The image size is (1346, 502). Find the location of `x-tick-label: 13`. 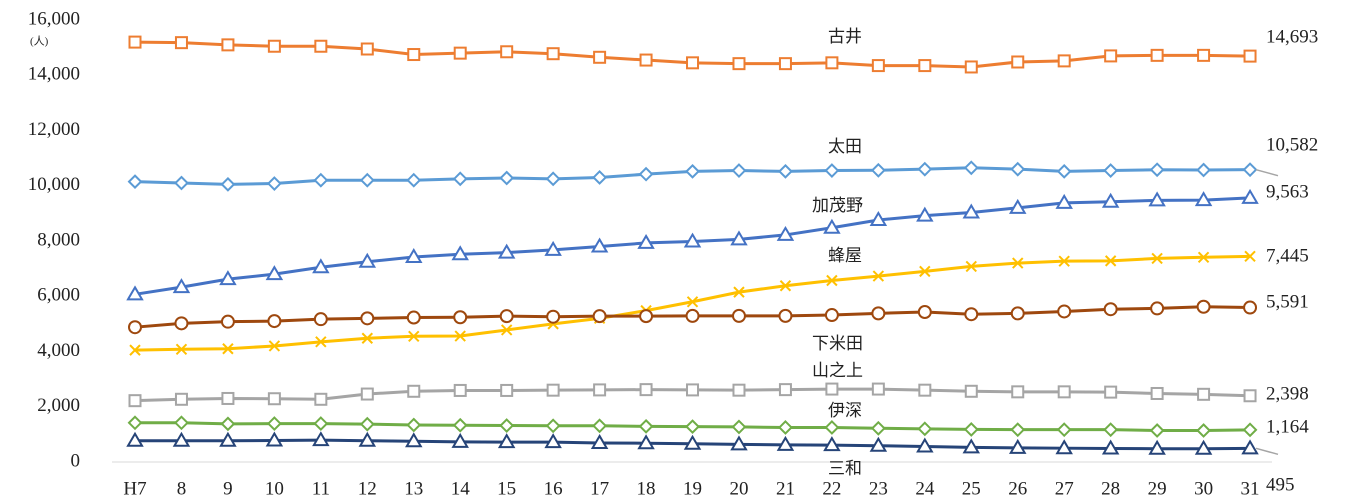

x-tick-label: 13 is located at coordinates (413, 488).